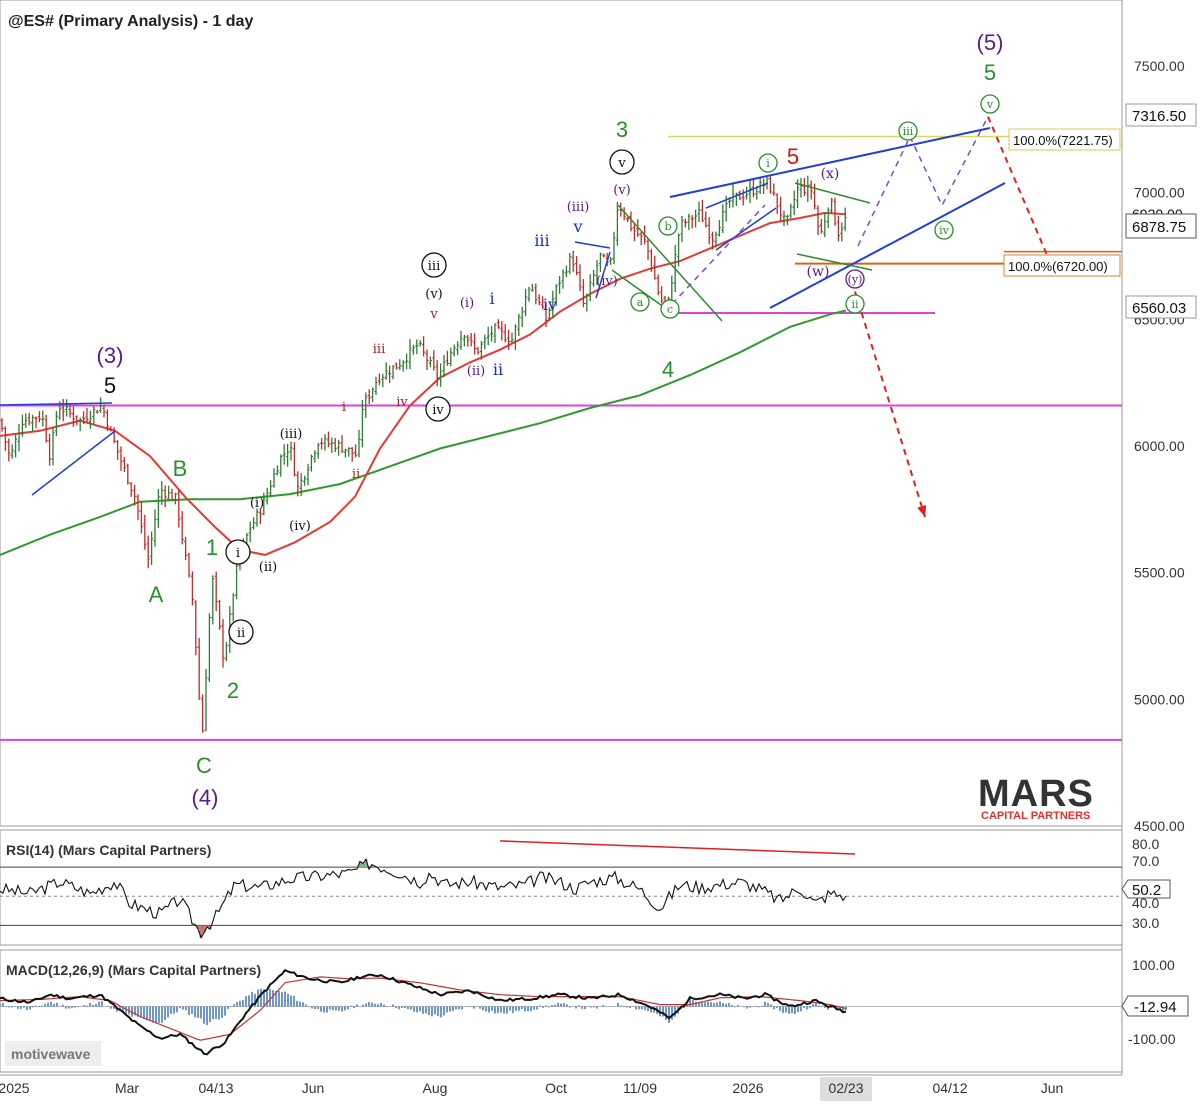 This screenshot has width=1200, height=1107. I want to click on purple-dashed-link, so click(718, 254).